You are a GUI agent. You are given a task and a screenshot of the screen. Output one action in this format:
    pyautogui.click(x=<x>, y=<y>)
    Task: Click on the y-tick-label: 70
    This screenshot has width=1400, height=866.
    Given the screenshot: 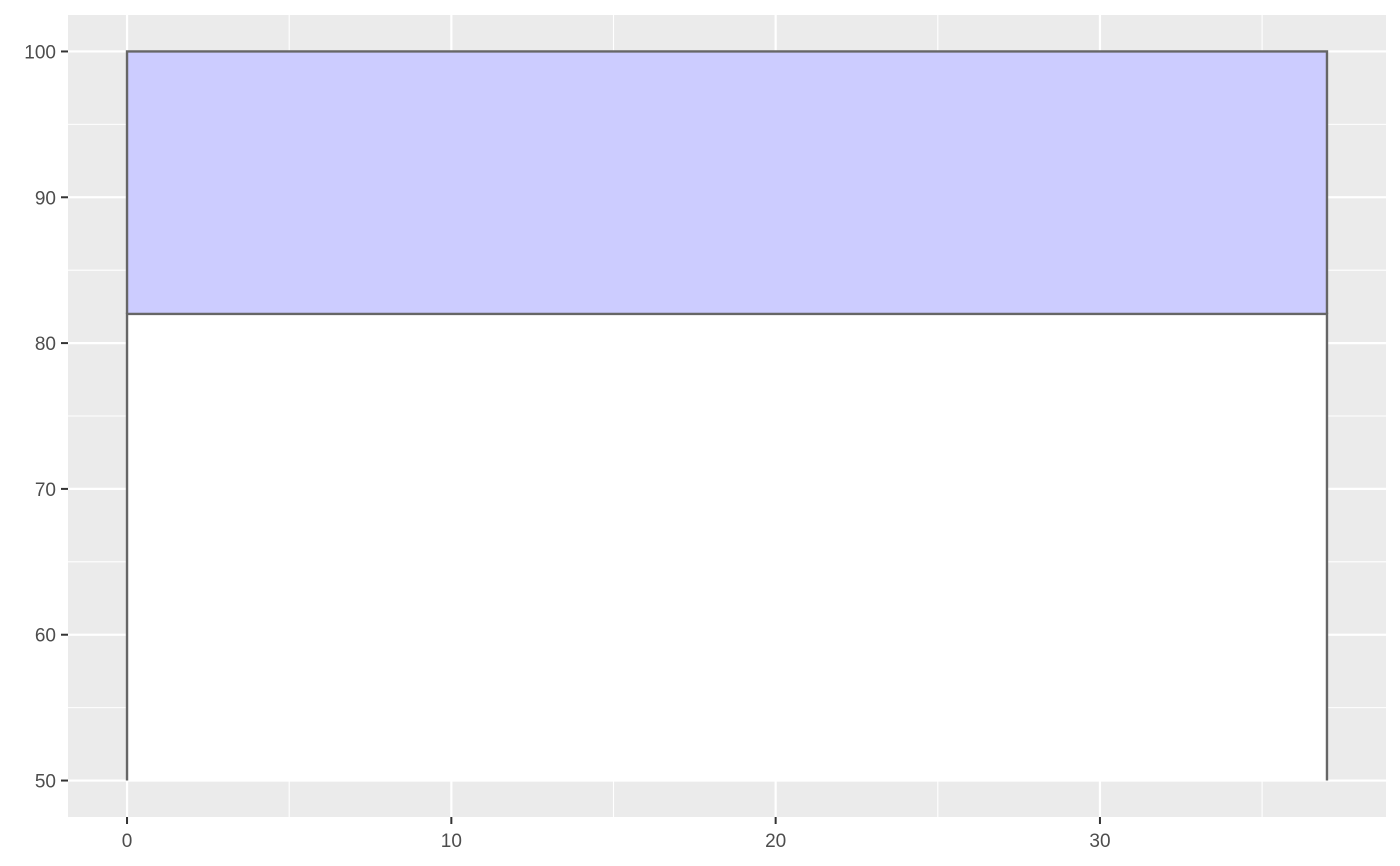 What is the action you would take?
    pyautogui.click(x=45, y=490)
    